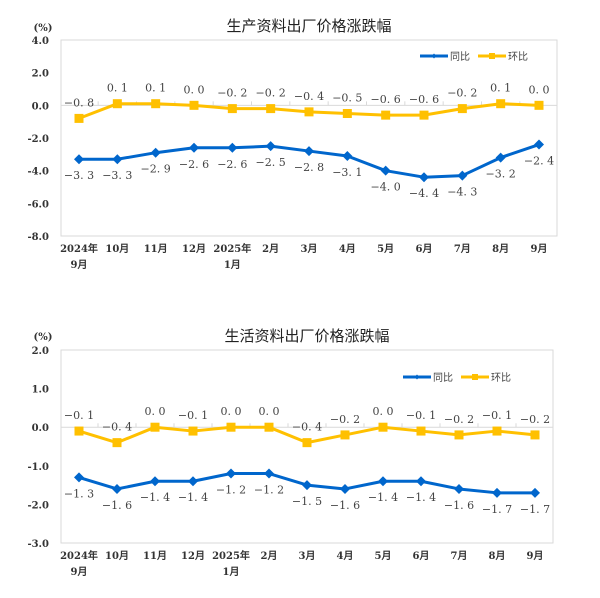  Describe the element at coordinates (459, 505) in the screenshot. I see `data-label: −1. 6` at that location.